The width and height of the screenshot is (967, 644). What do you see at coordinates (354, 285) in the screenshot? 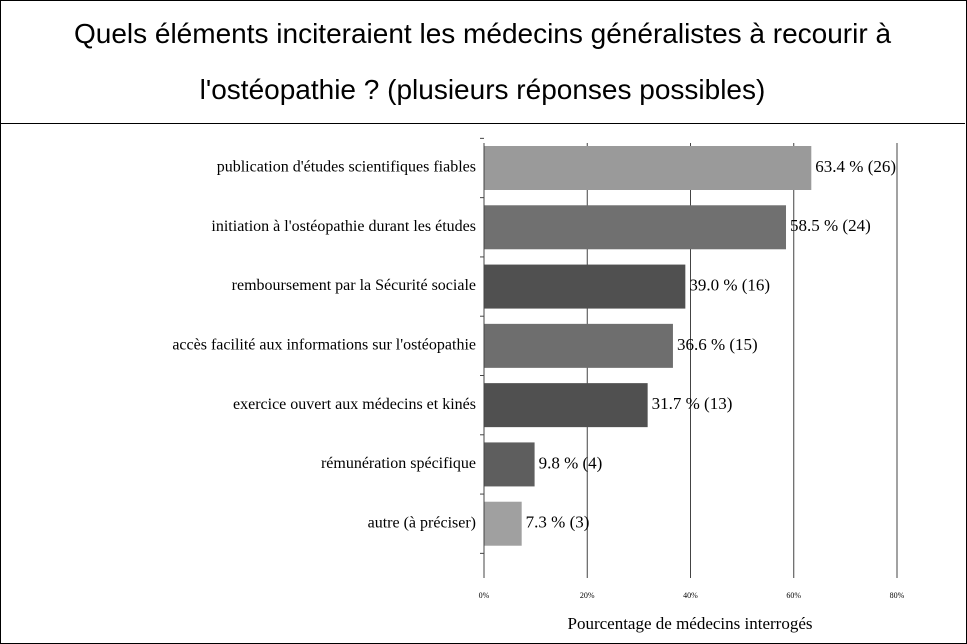
I see `y-tick-label: remboursement par la Sécurité sociale` at bounding box center [354, 285].